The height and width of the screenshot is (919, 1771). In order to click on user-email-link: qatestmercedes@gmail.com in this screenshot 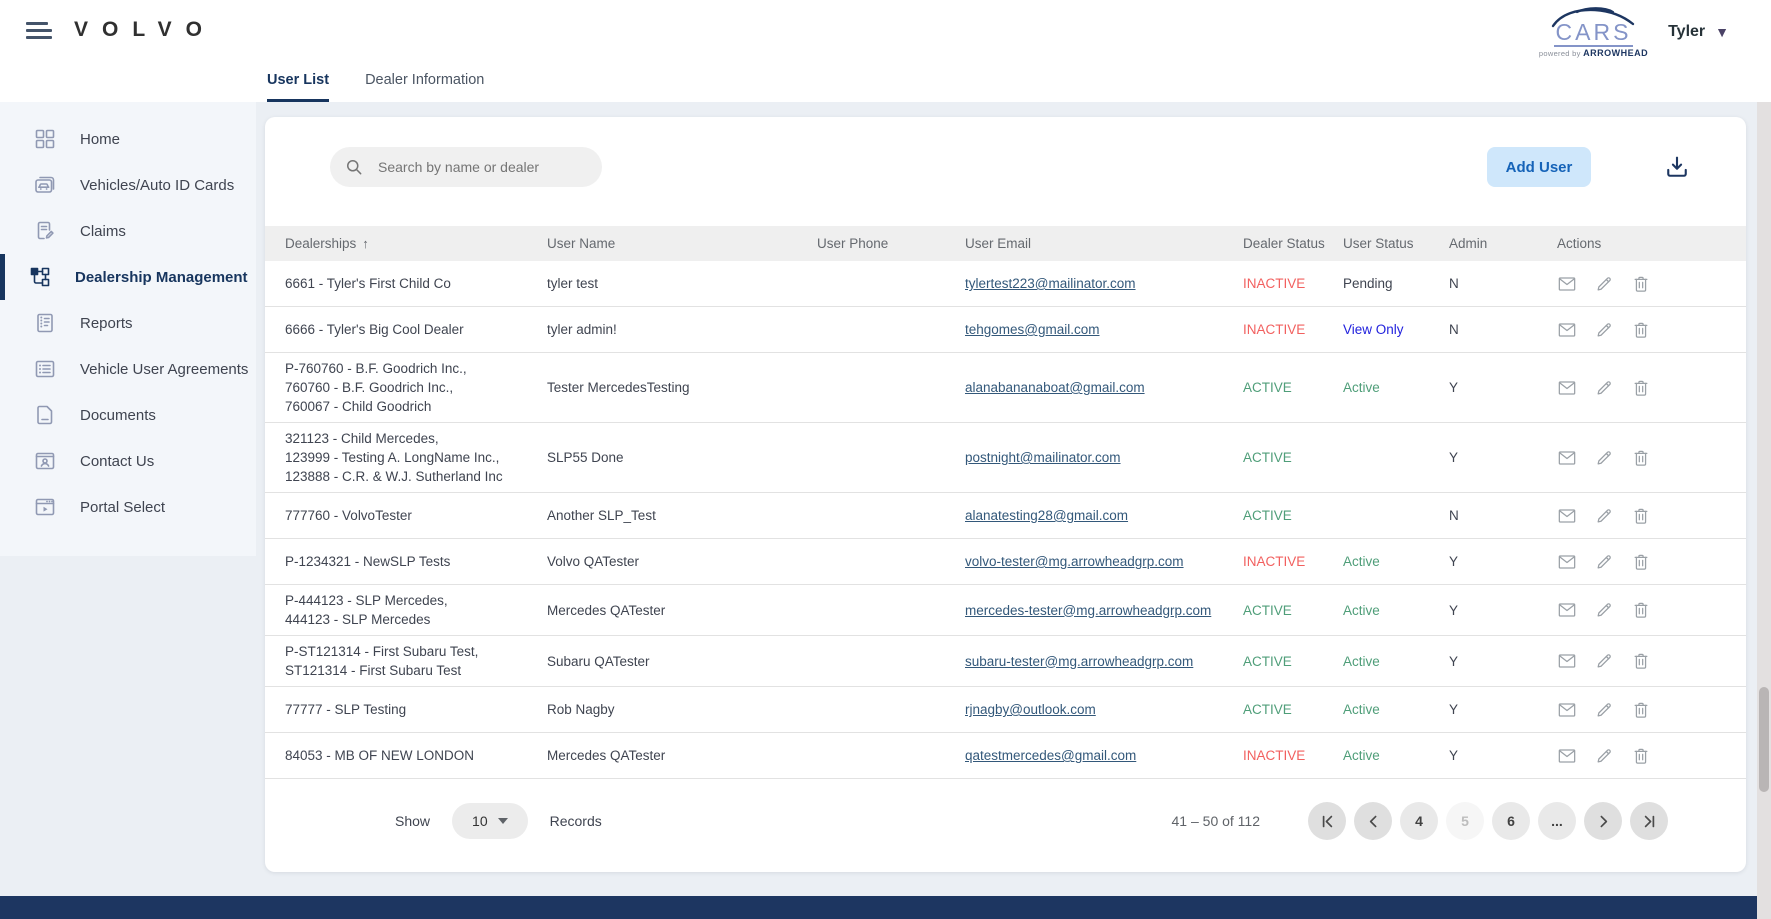, I will do `click(1051, 755)`.